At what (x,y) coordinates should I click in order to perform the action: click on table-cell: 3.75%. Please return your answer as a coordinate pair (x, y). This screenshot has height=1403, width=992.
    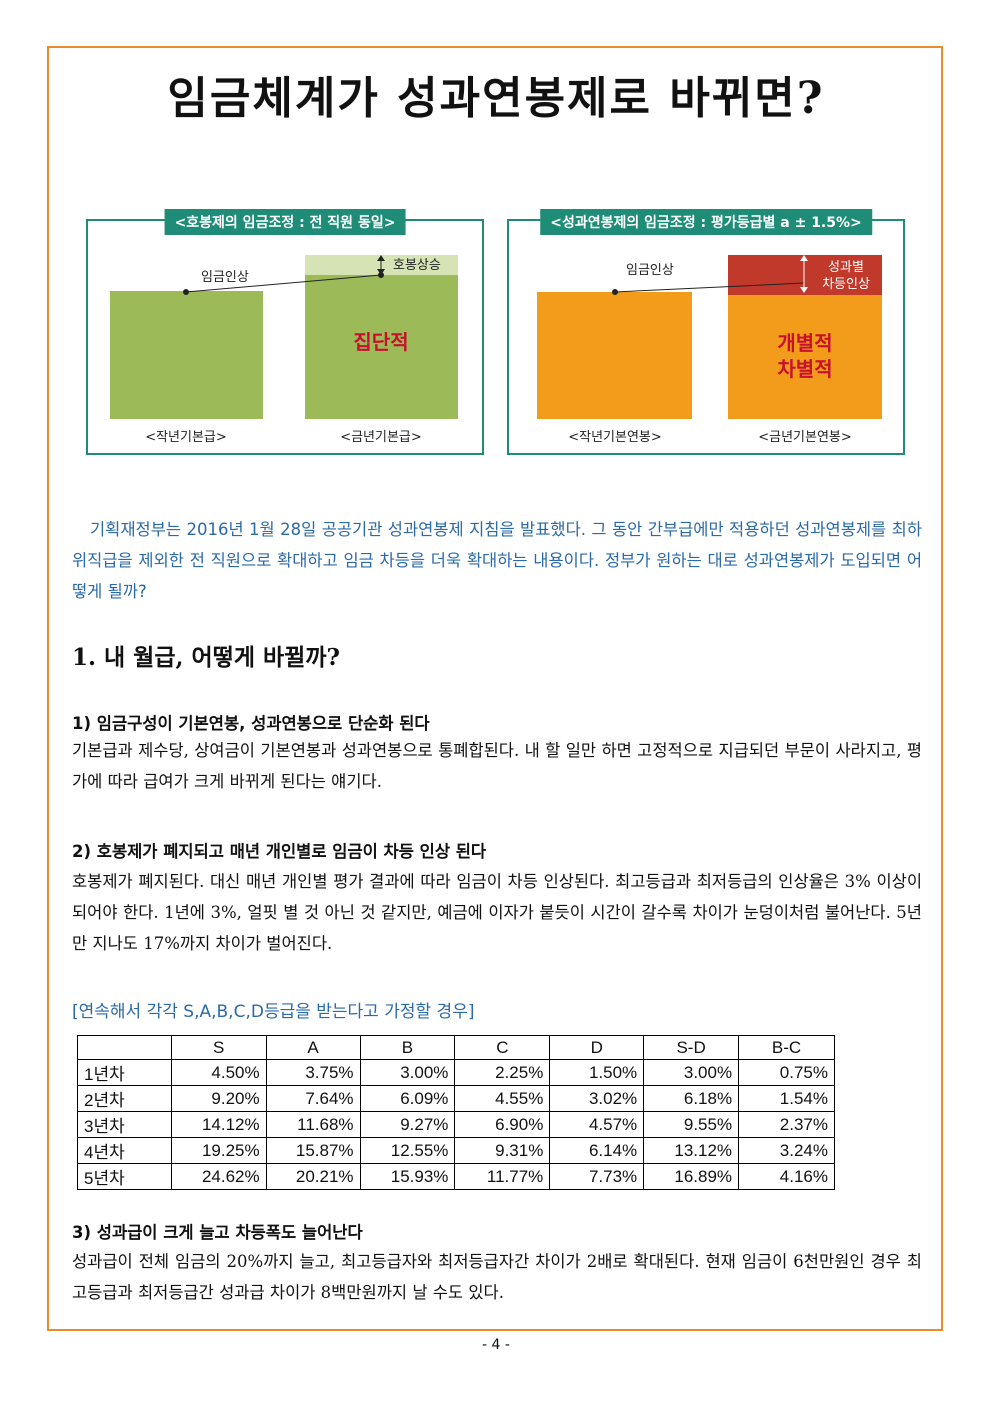
    Looking at the image, I should click on (313, 1072).